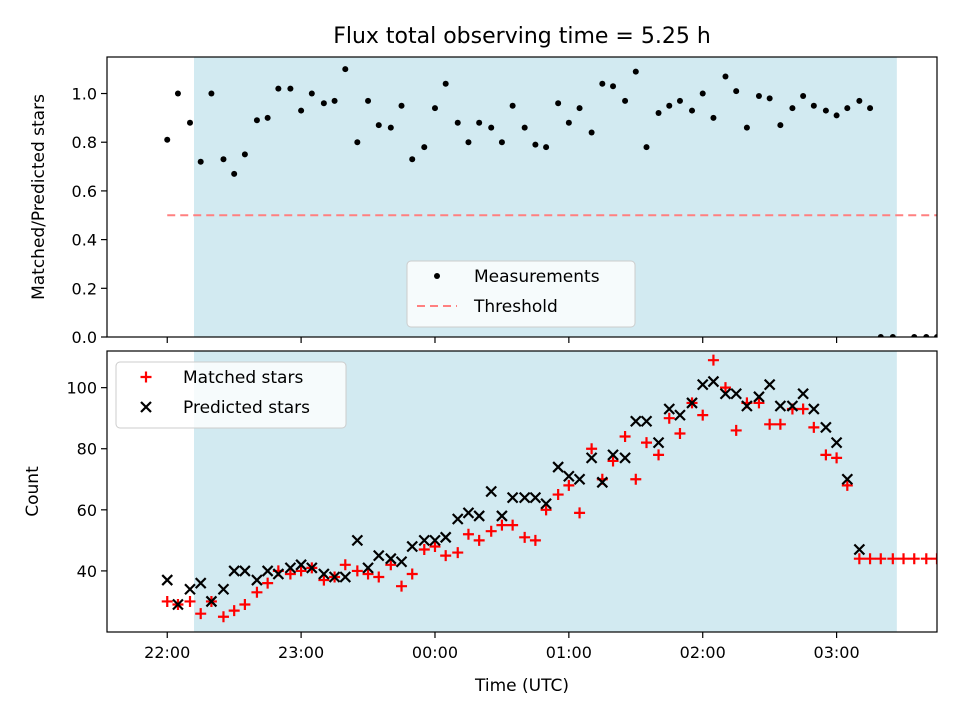 The image size is (960, 720). I want to click on bottom-legend-matched-stars-swatch, so click(146, 377).